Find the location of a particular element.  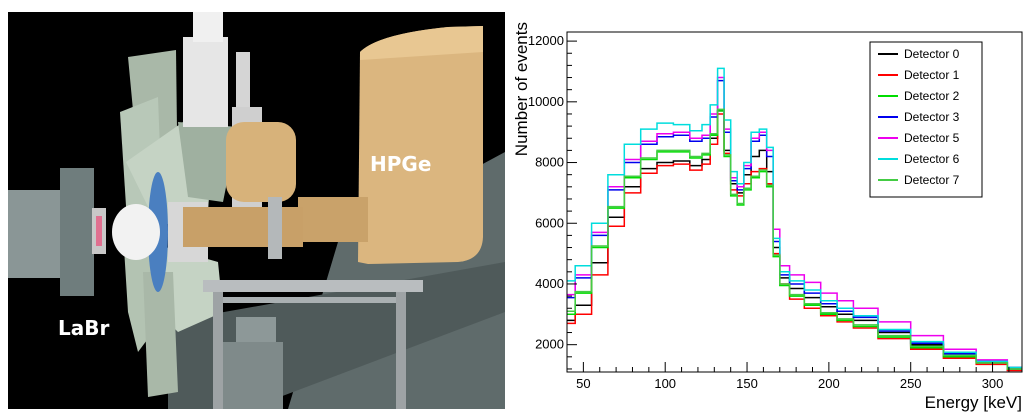

table-top is located at coordinates (313, 286).